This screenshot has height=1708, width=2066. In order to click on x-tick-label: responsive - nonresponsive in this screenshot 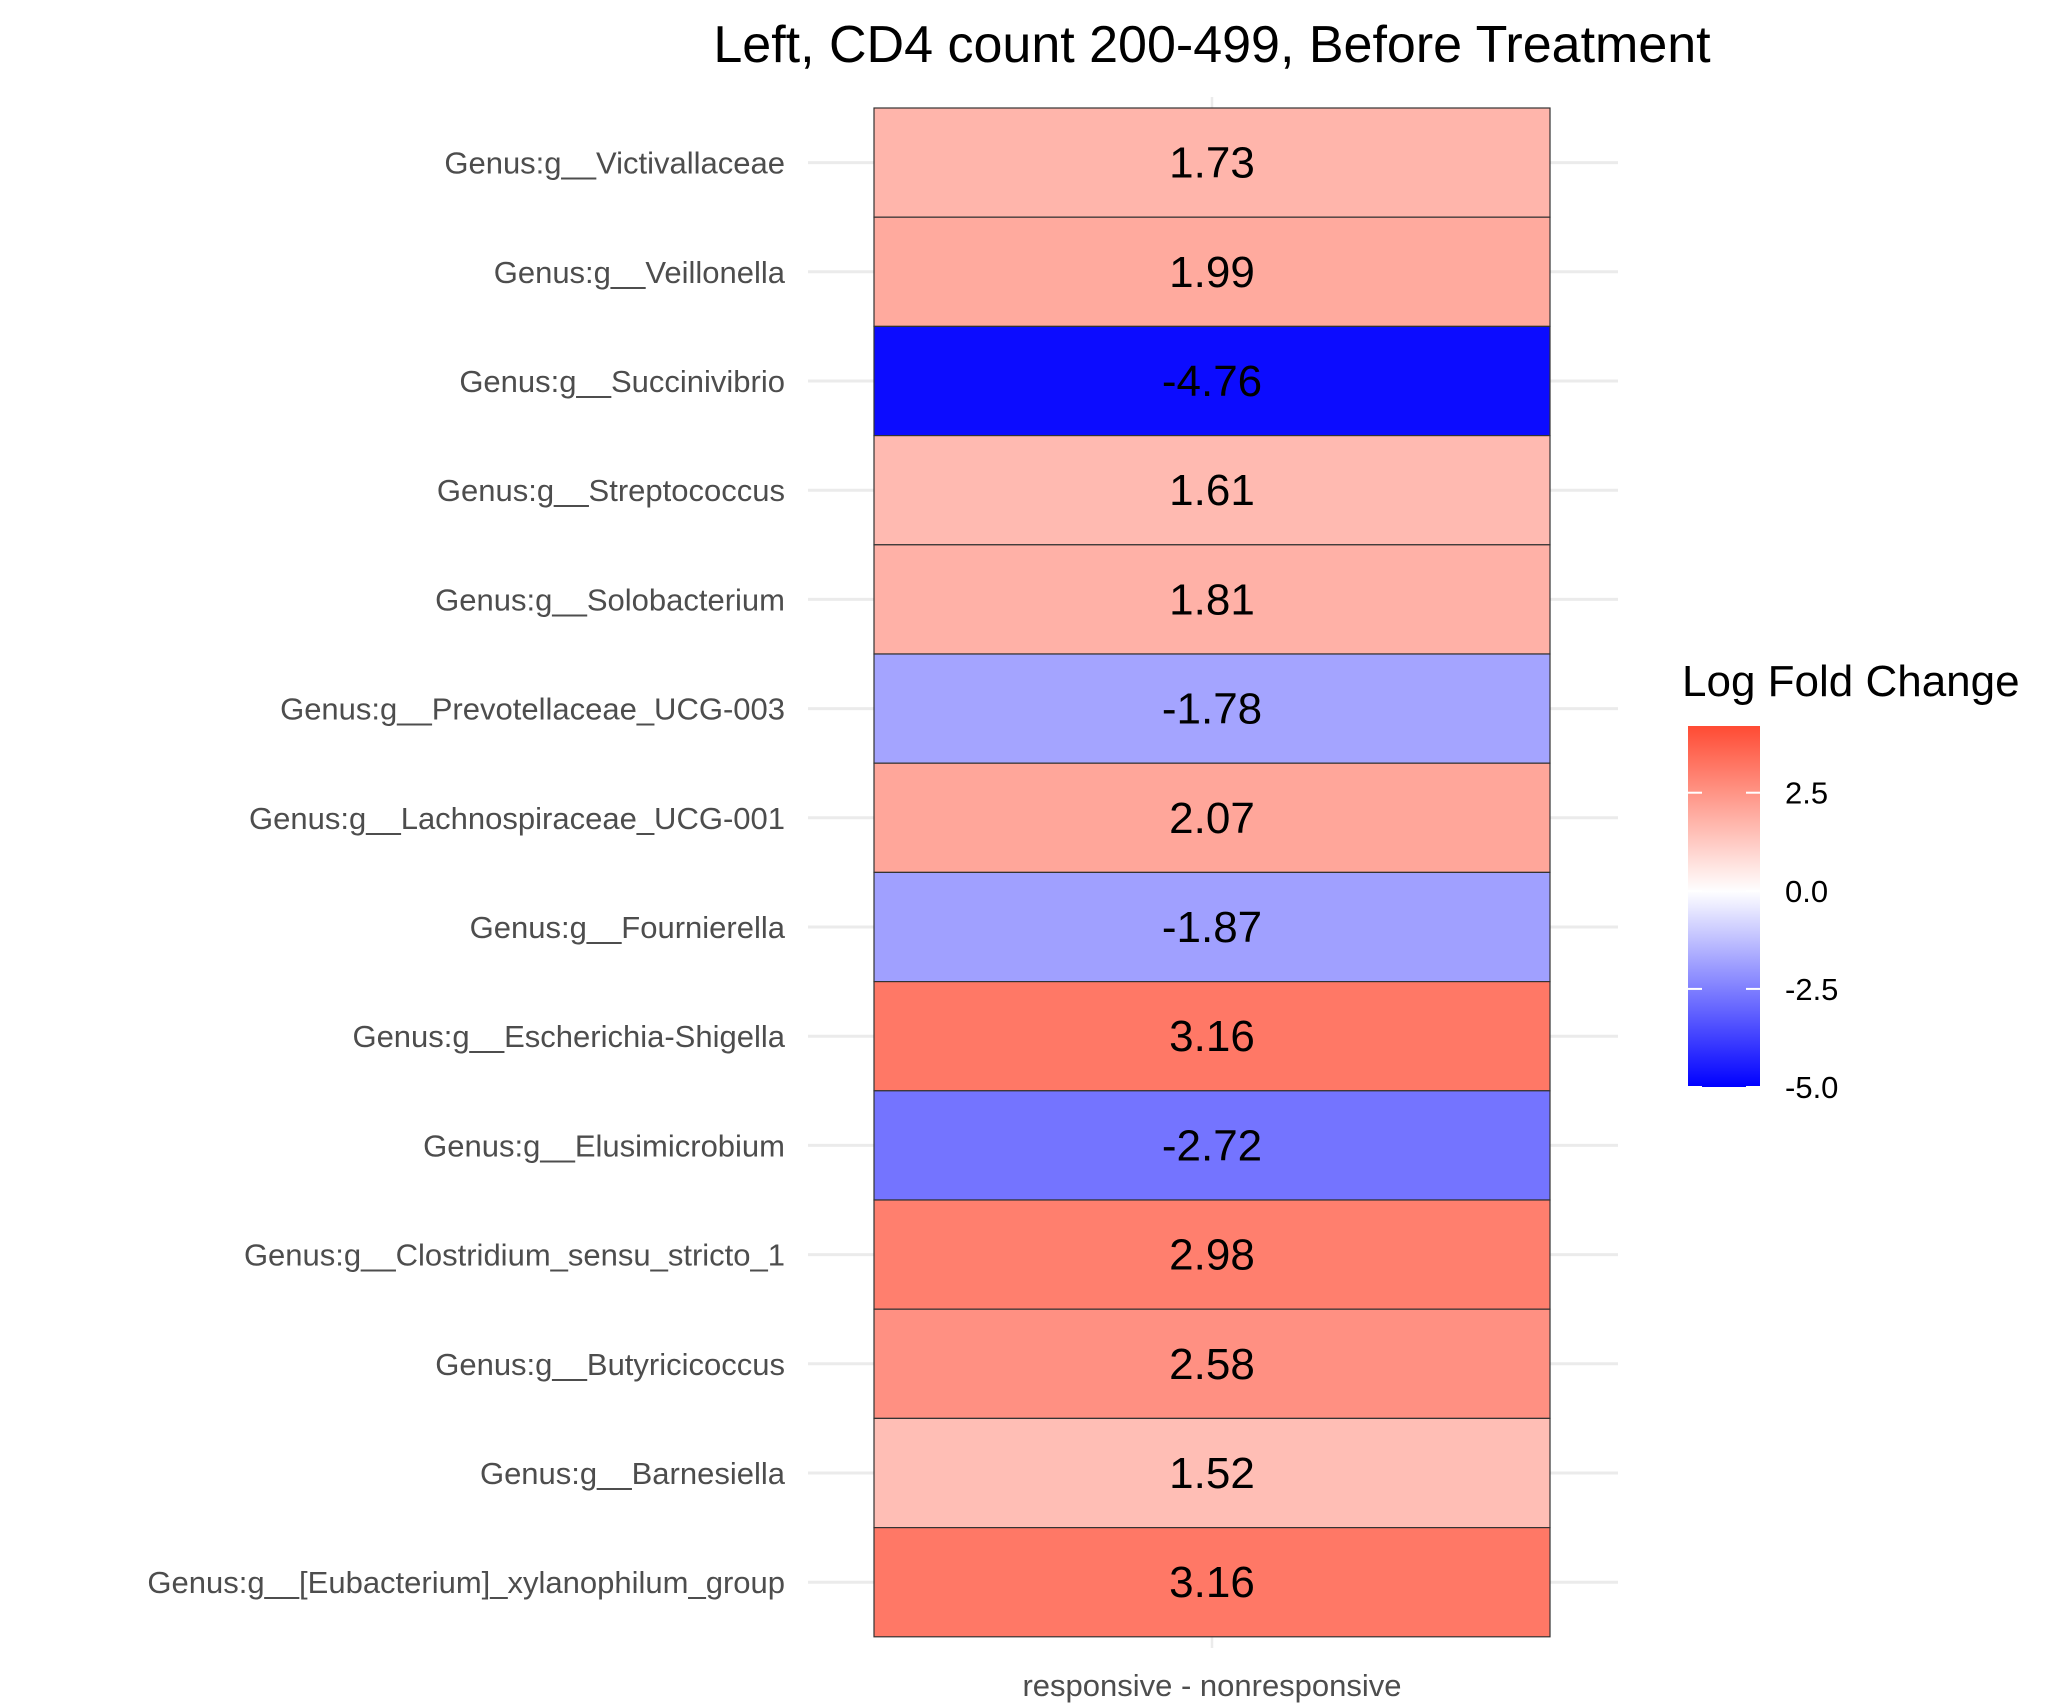, I will do `click(1211, 1685)`.